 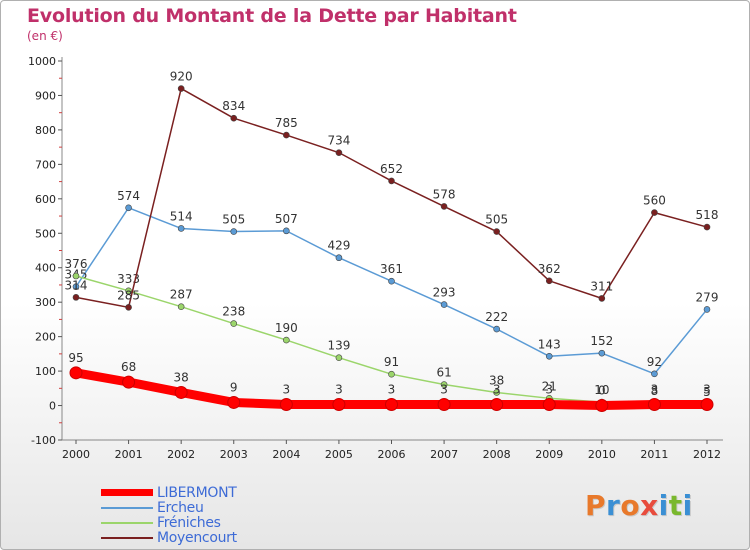 I want to click on data-label-moyencourt: 734, so click(x=338, y=141).